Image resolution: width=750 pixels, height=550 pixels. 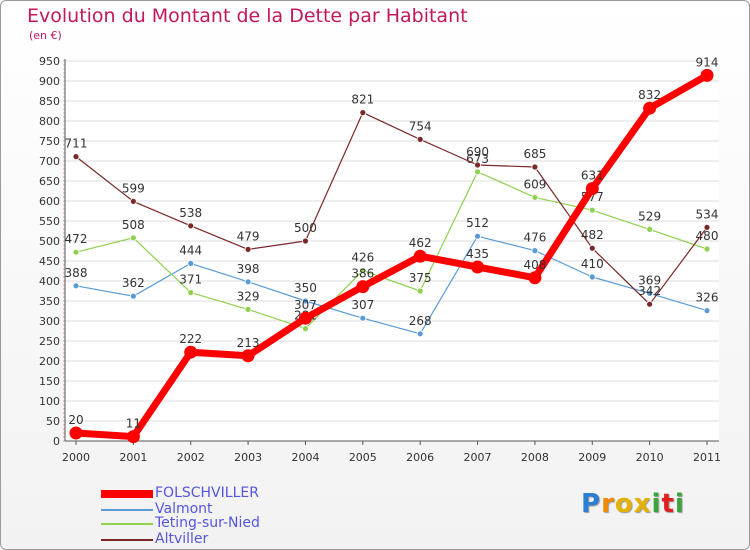 What do you see at coordinates (420, 321) in the screenshot?
I see `data-label: 268` at bounding box center [420, 321].